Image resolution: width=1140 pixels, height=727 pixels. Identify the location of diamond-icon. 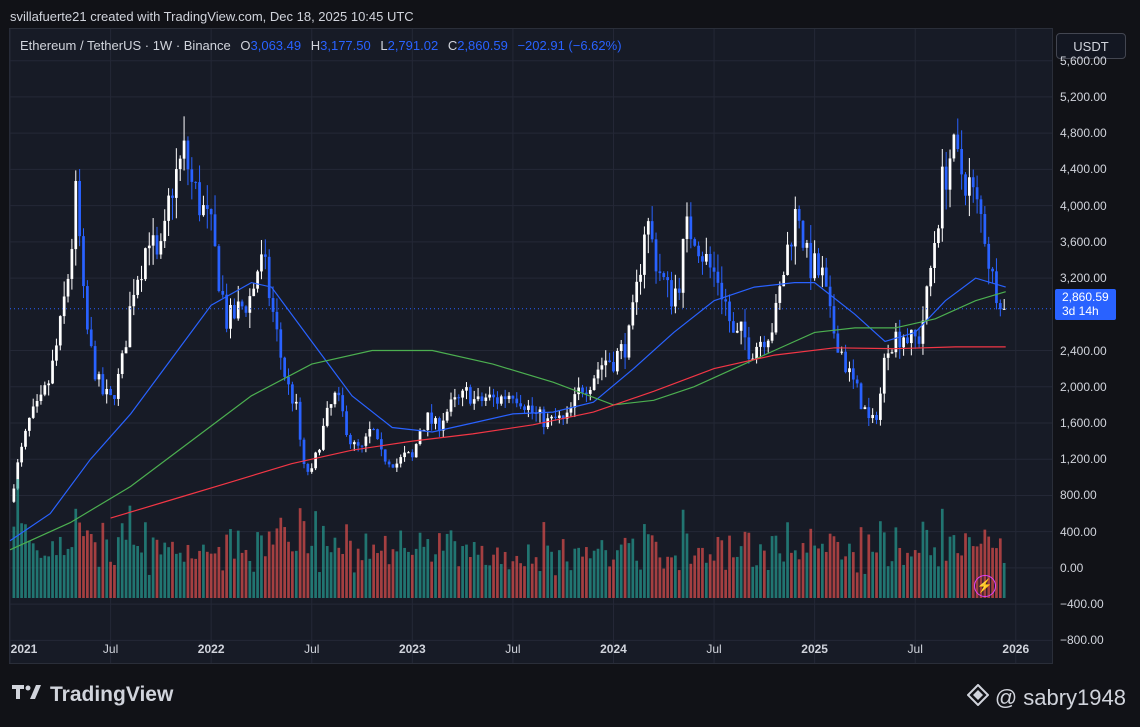
(978, 697).